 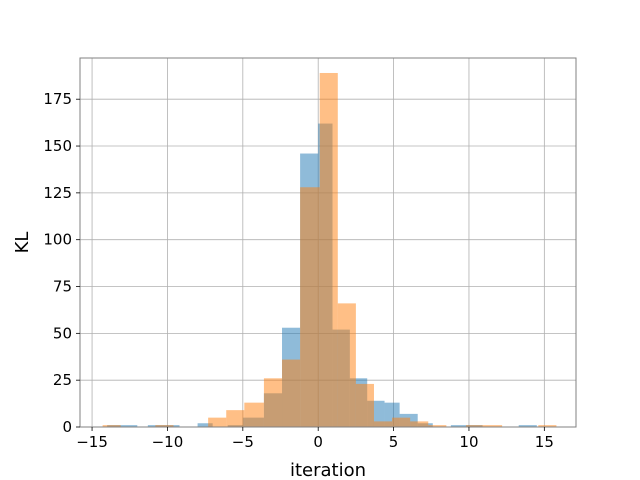 I want to click on x-tick-label: 5, so click(x=394, y=442).